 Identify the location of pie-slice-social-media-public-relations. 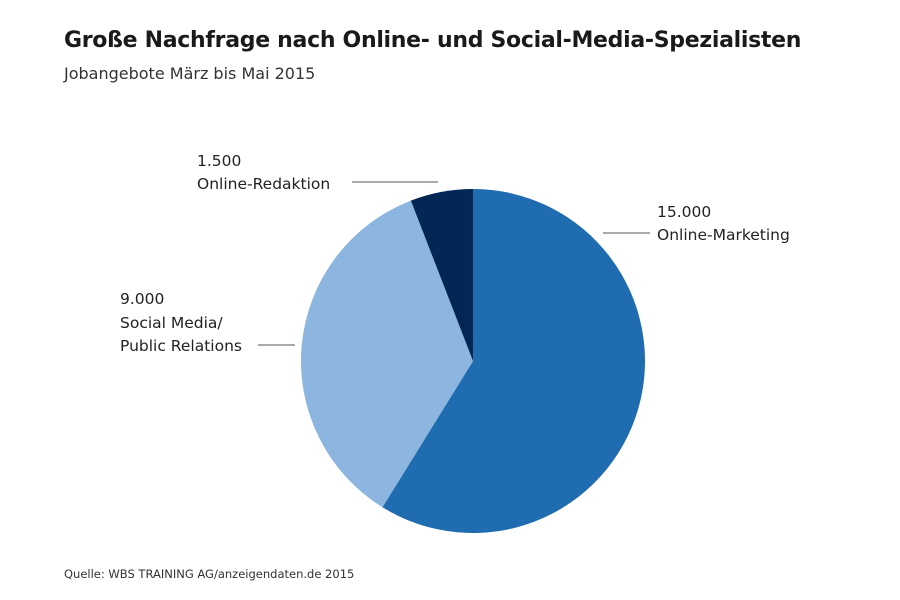
(387, 354).